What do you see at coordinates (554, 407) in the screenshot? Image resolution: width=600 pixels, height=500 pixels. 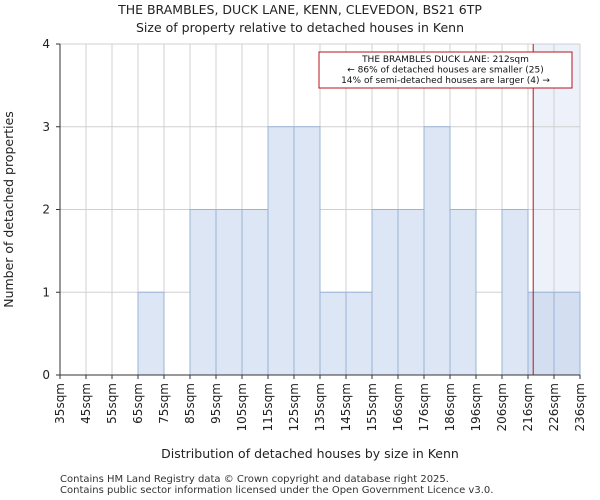 I see `x-tick-label-226sqm: 226sqm` at bounding box center [554, 407].